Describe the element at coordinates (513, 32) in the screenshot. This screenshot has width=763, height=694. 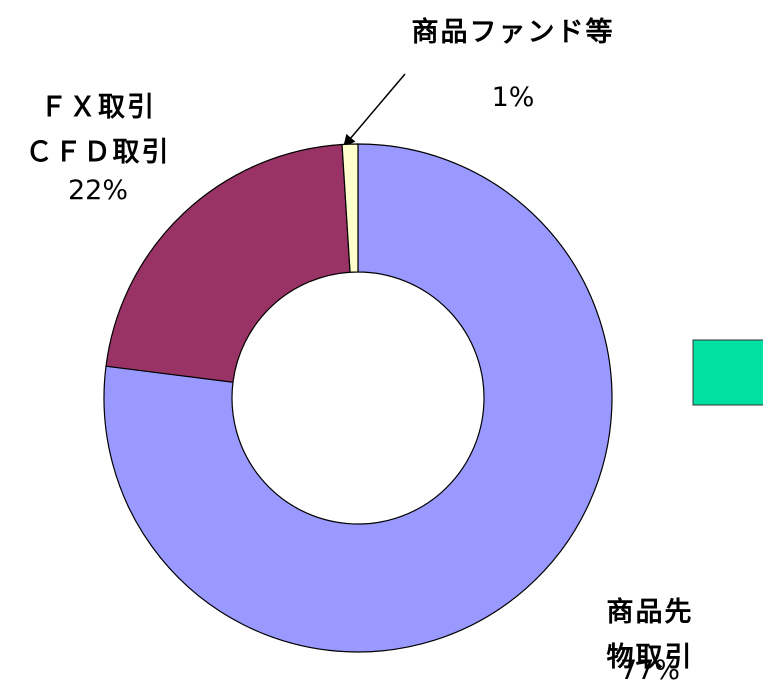
I see `category-label: 商品ファンド等` at that location.